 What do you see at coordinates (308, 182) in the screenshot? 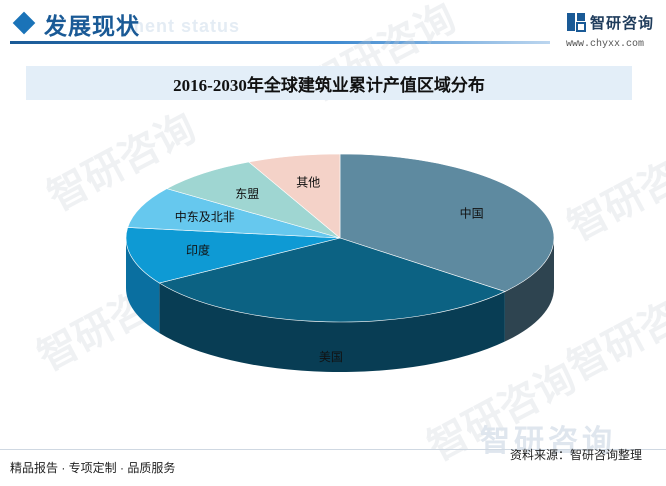
I see `pie-slice-label: 其他` at bounding box center [308, 182].